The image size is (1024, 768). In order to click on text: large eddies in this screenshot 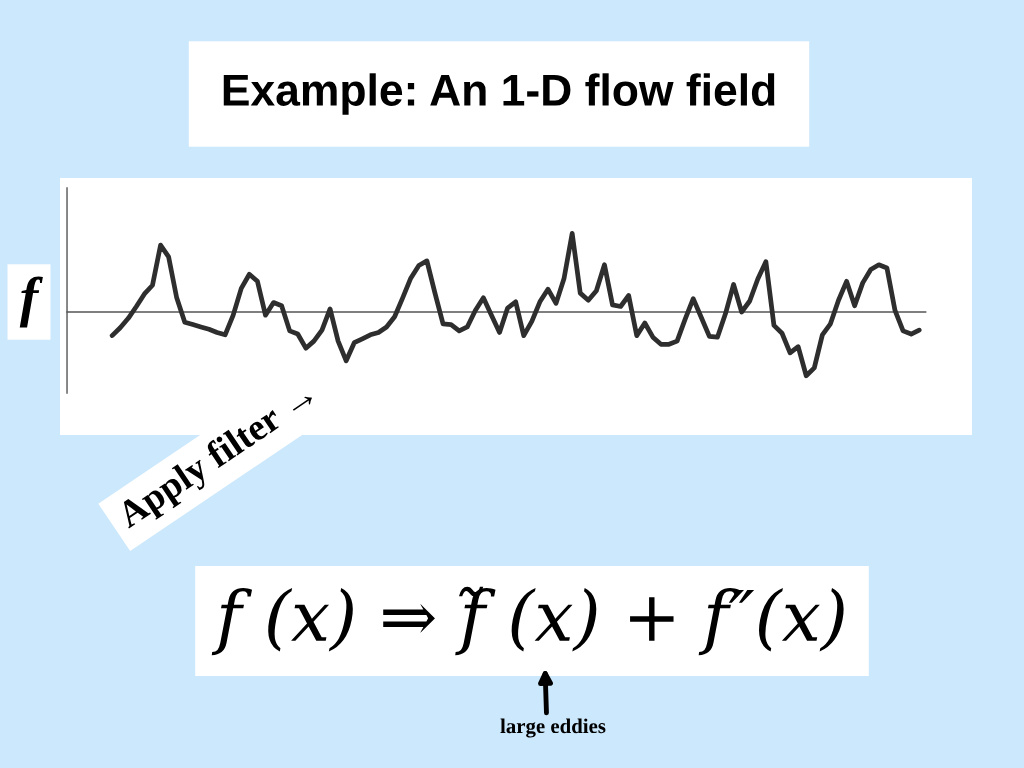, I will do `click(553, 728)`.